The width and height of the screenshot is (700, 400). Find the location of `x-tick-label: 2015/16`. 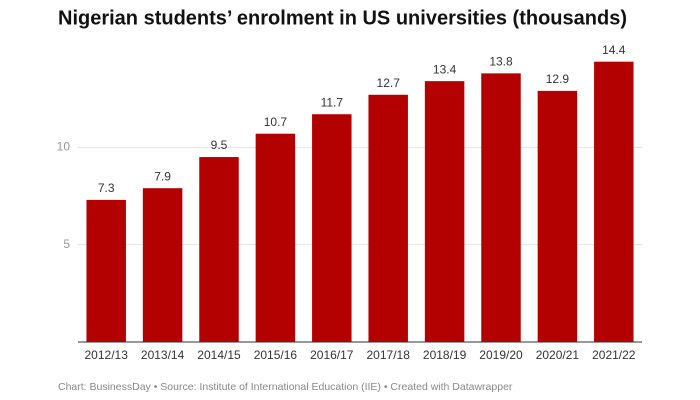

x-tick-label: 2015/16 is located at coordinates (276, 355).